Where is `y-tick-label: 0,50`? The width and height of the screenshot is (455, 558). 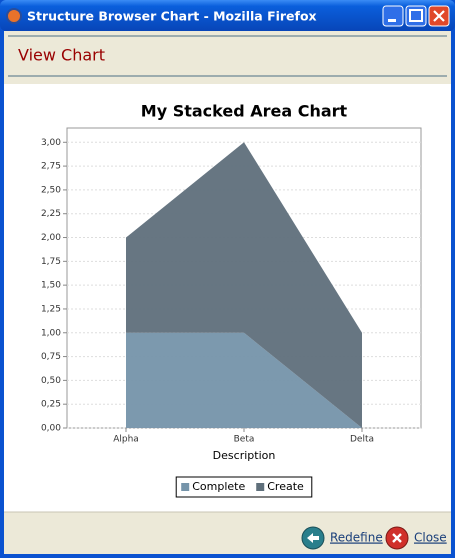 y-tick-label: 0,50 is located at coordinates (51, 381).